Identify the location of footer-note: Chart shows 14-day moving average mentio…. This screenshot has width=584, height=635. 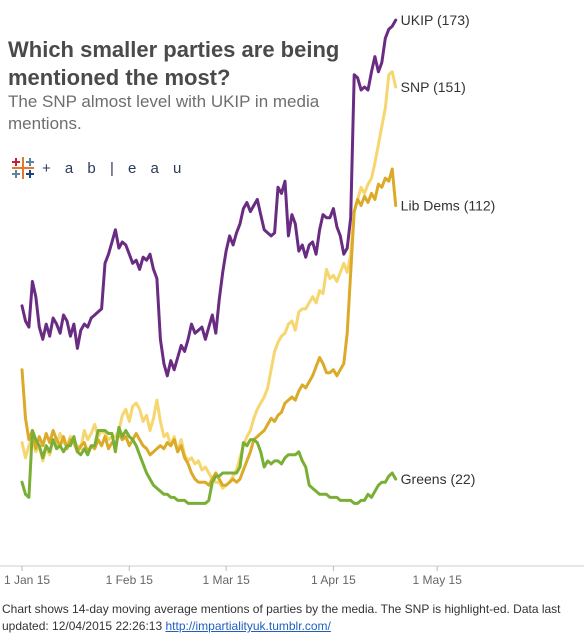
(281, 617).